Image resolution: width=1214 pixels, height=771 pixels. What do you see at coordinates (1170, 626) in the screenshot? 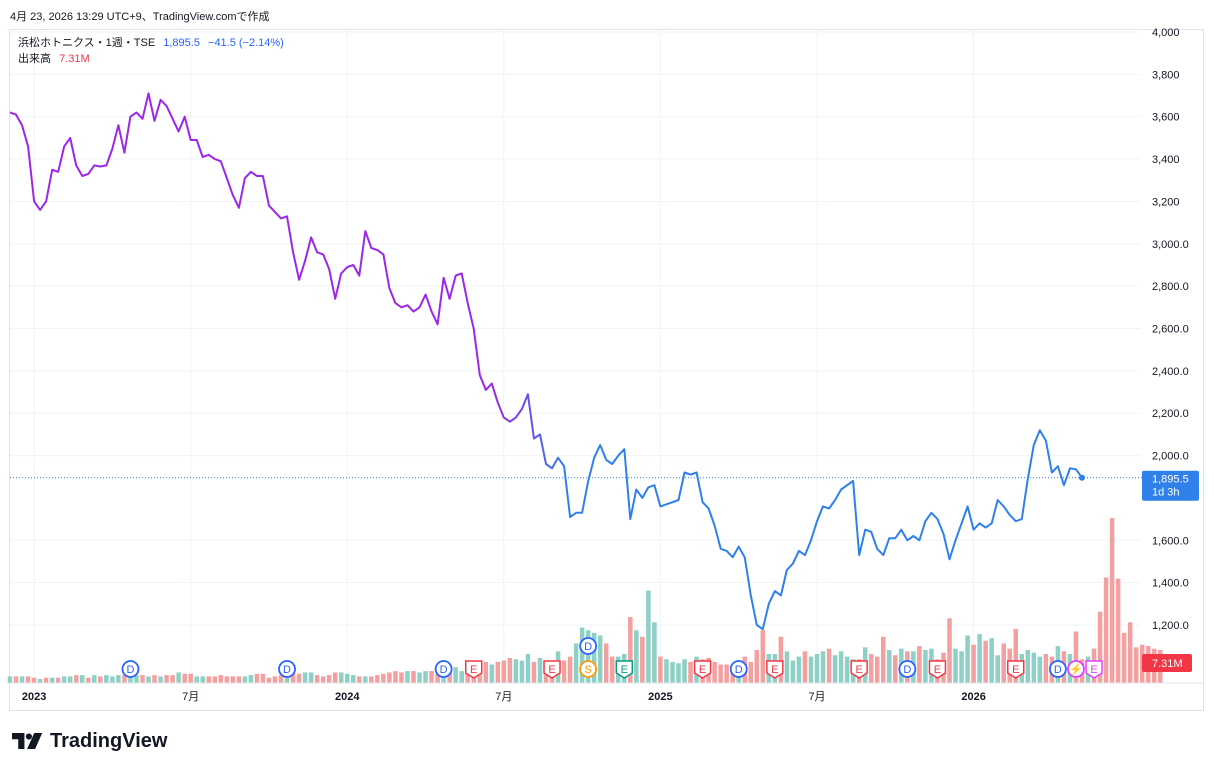
I see `y-tick-label: 1,200.0` at bounding box center [1170, 626].